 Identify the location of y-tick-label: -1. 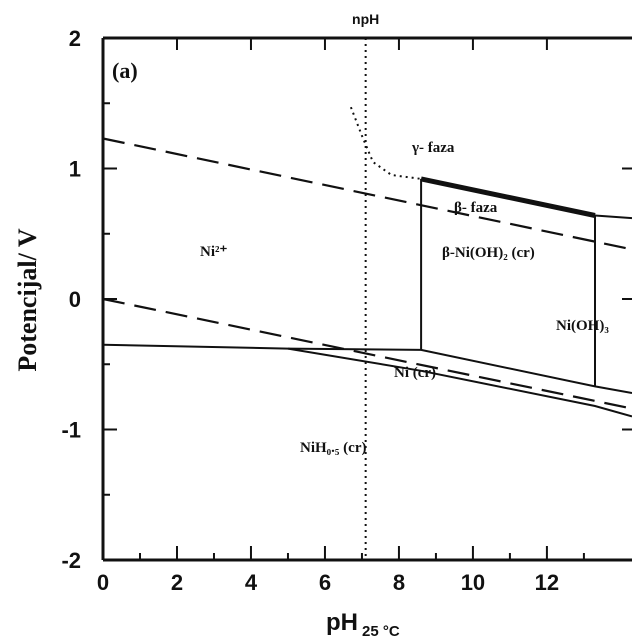
(71, 430).